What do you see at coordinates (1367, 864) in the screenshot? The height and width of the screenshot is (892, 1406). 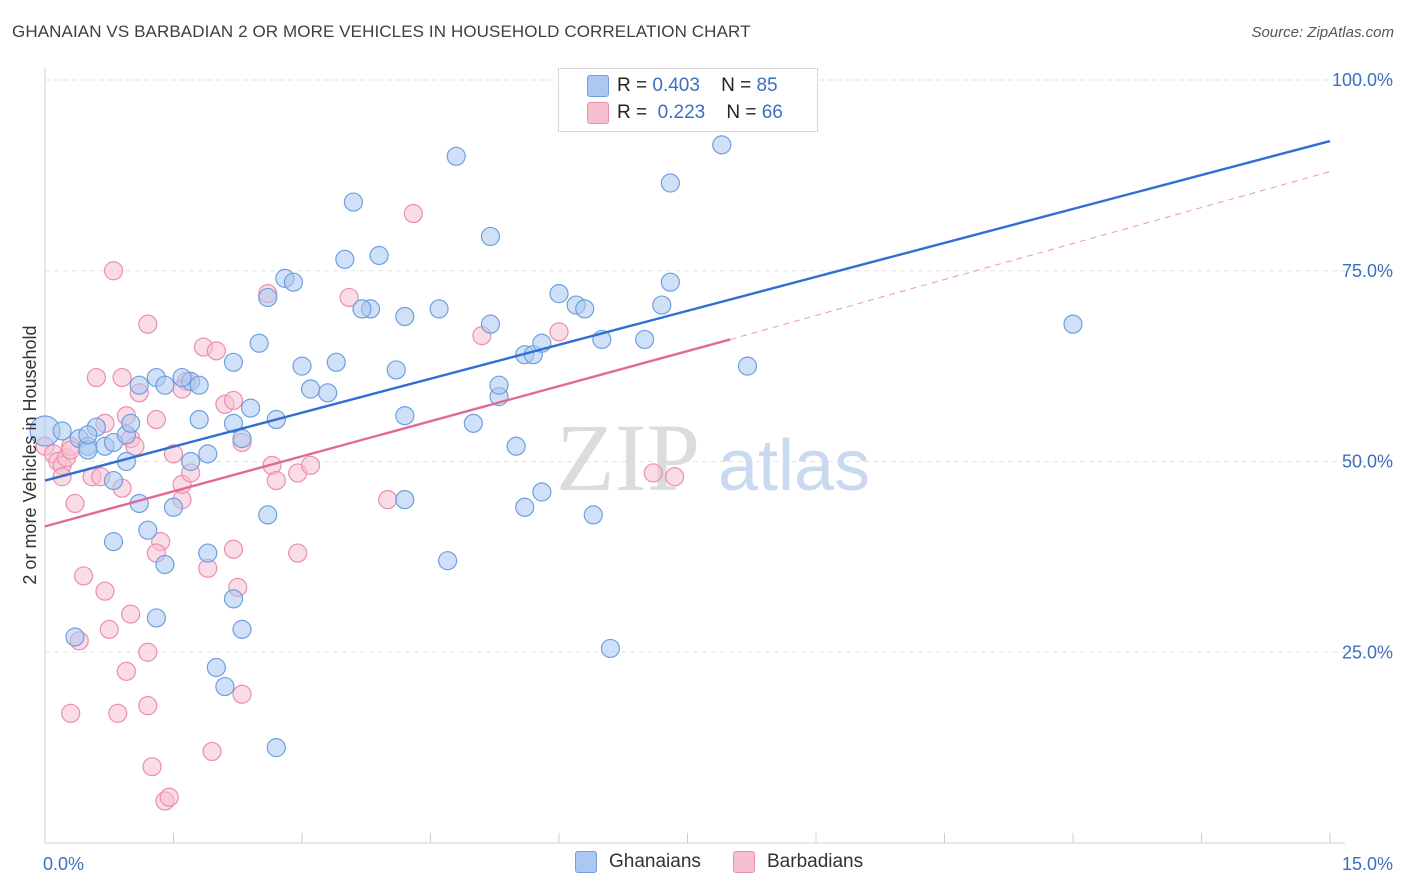 I see `x-tick-label: 15.0%` at bounding box center [1367, 864].